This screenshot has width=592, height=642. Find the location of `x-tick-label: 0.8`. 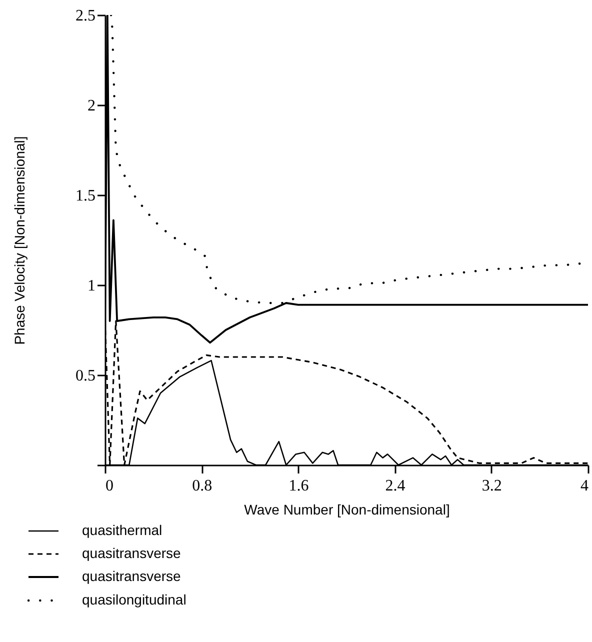

x-tick-label: 0.8 is located at coordinates (202, 486).